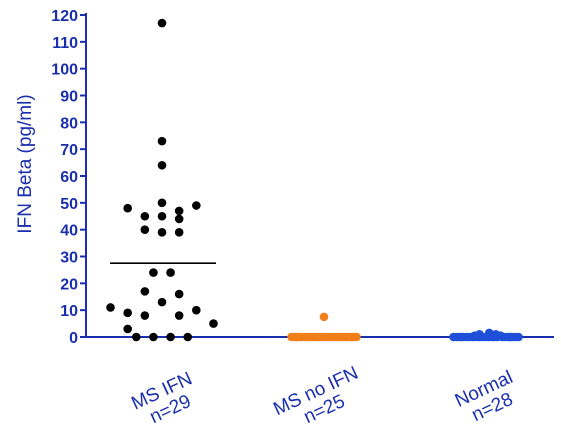  What do you see at coordinates (25, 163) in the screenshot?
I see `y-axis-title: IFN Beta (pg/ml)` at bounding box center [25, 163].